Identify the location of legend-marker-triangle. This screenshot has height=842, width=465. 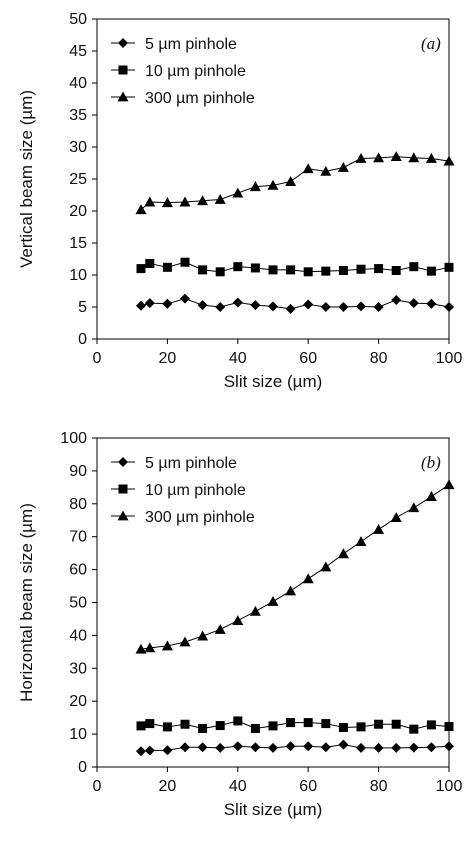
(123, 515).